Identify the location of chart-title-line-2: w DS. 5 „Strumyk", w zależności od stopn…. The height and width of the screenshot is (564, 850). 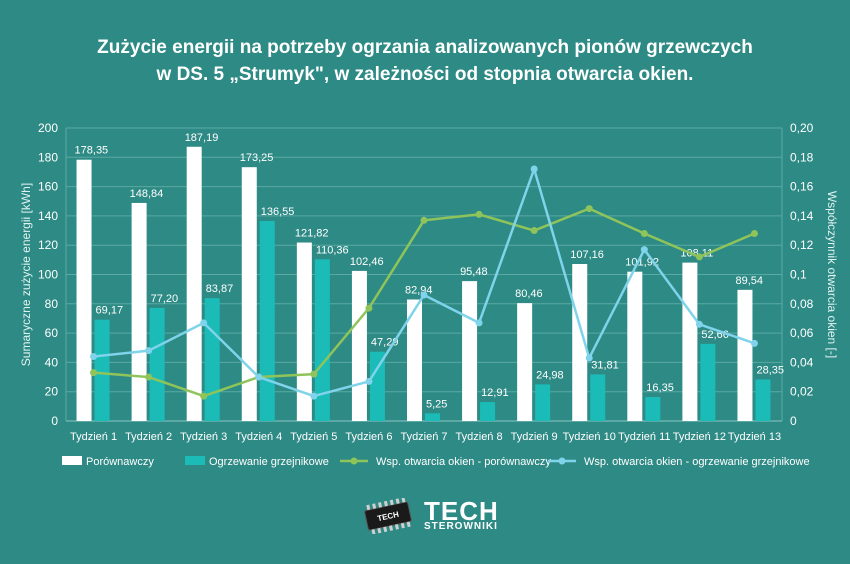
(425, 74).